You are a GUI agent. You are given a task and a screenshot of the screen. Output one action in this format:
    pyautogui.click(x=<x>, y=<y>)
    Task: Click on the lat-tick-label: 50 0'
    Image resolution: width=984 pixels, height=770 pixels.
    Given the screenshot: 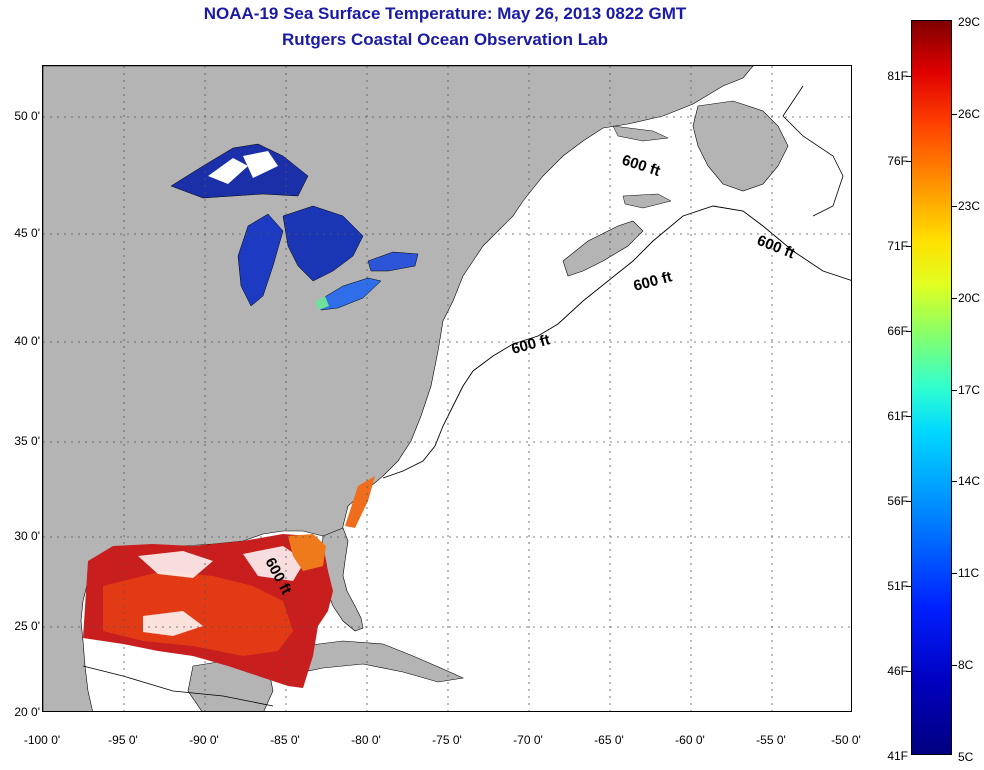 What is the action you would take?
    pyautogui.click(x=27, y=116)
    